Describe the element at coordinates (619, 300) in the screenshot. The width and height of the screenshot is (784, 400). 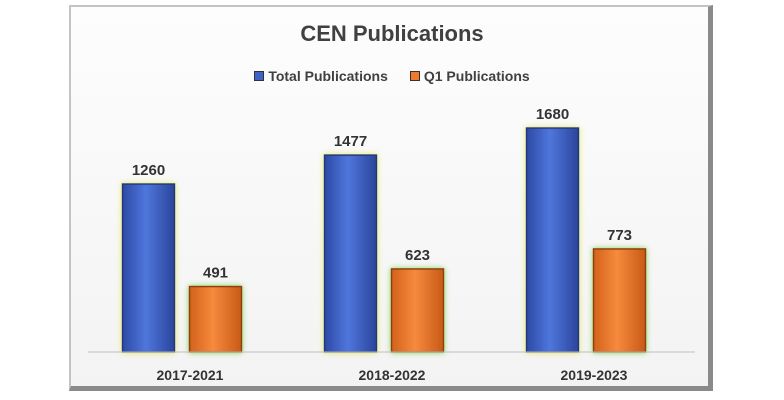
I see `bar-q1-2019-2023` at that location.